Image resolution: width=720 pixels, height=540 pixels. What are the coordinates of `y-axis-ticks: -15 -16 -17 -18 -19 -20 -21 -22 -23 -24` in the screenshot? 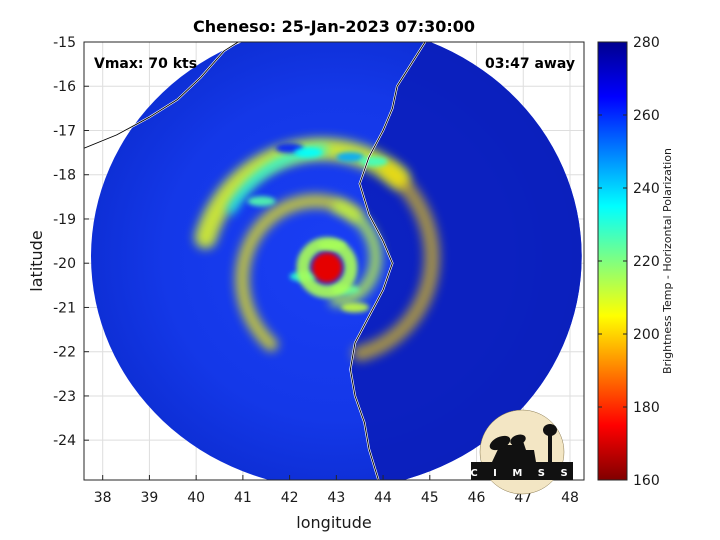 It's located at (71, 242).